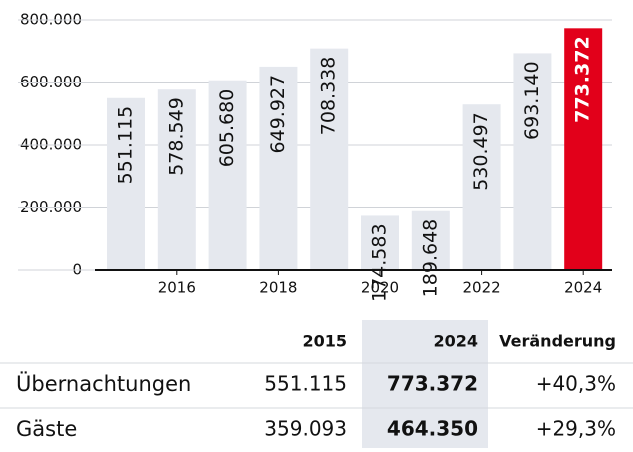  I want to click on value-label: 708.338, so click(329, 96).